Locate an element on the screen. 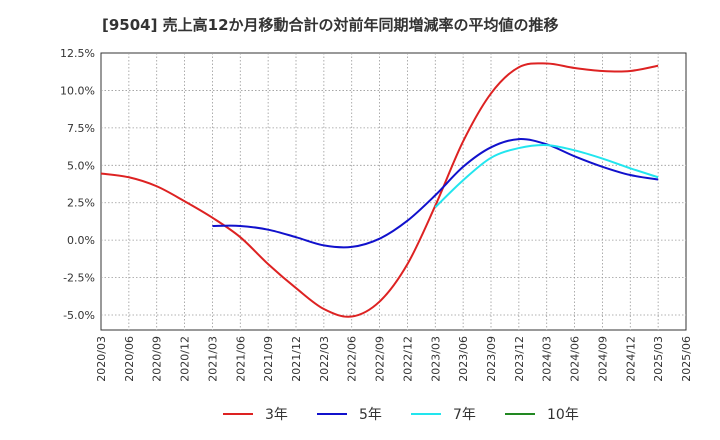  x-tick-label: 2023/12 is located at coordinates (519, 359).